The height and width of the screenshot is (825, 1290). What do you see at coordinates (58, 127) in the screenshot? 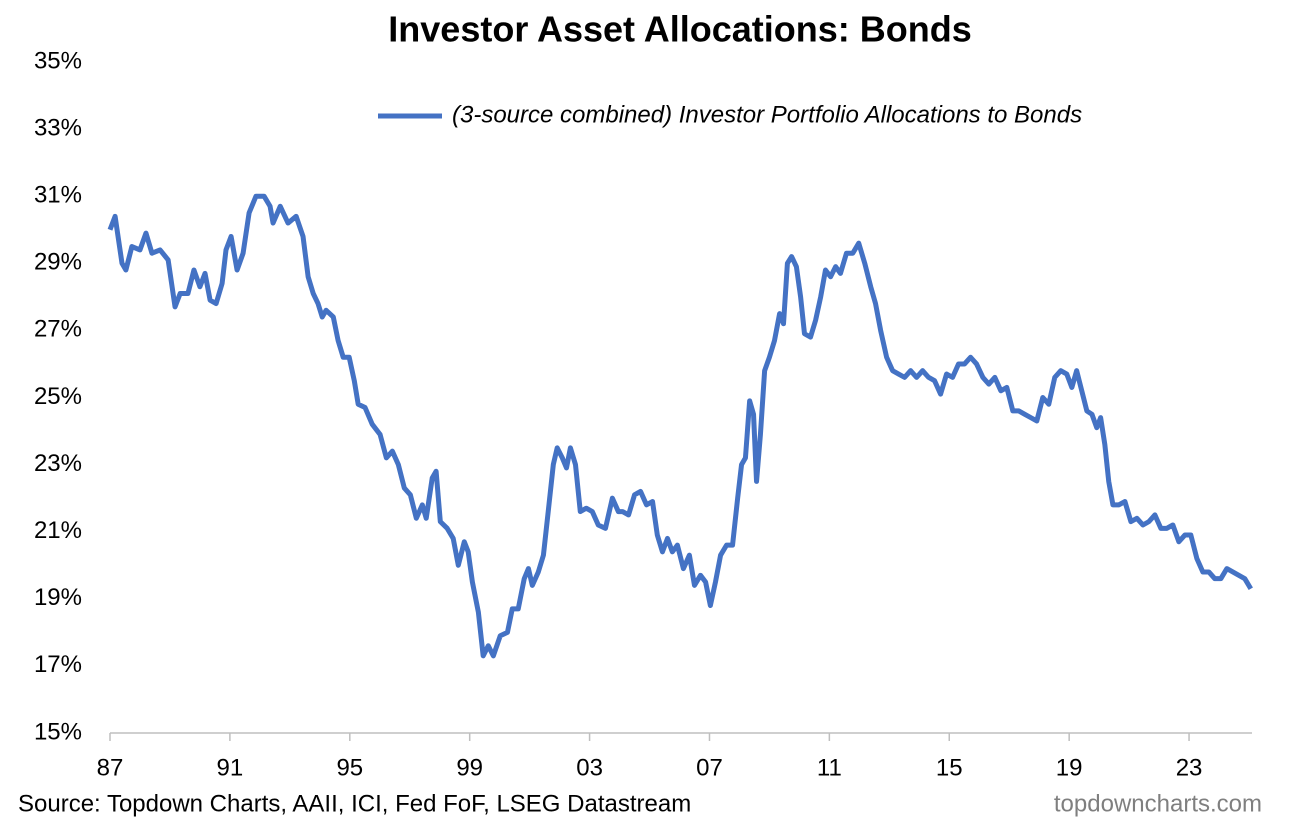
I see `y-tick-label: 33%` at bounding box center [58, 127].